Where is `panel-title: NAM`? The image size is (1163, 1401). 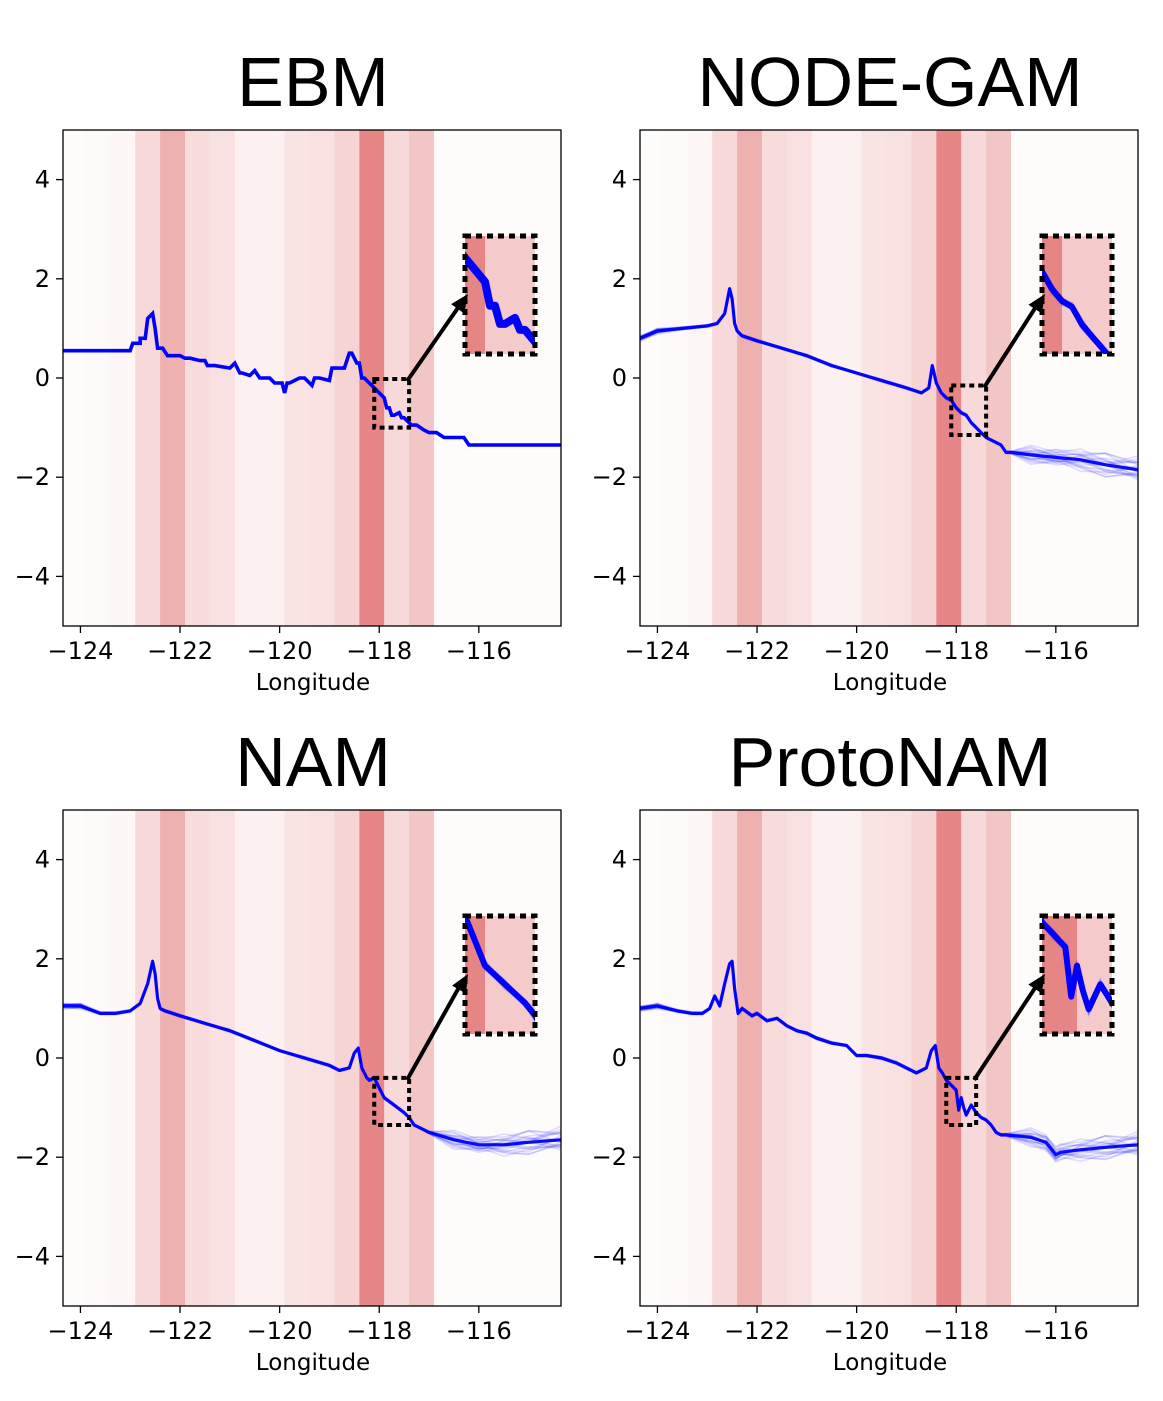 panel-title: NAM is located at coordinates (313, 762).